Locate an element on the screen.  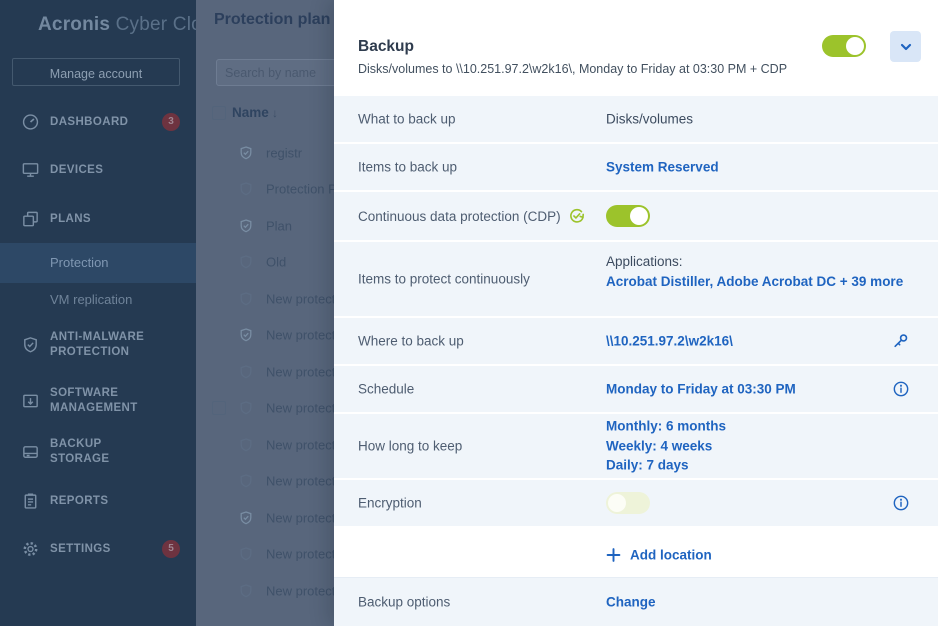
chevron-down-icon is located at coordinates (906, 47).